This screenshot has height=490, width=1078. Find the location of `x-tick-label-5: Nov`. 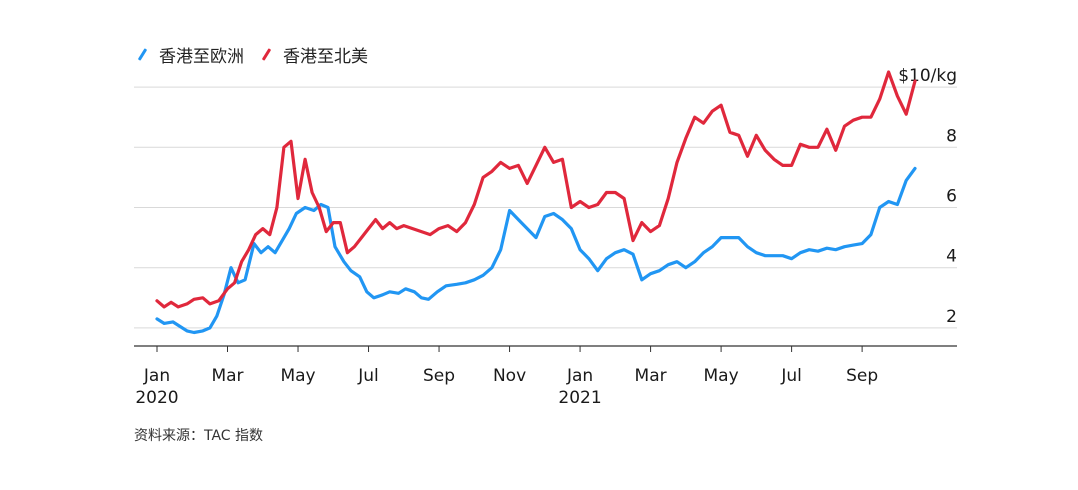

x-tick-label-5: Nov is located at coordinates (509, 376).